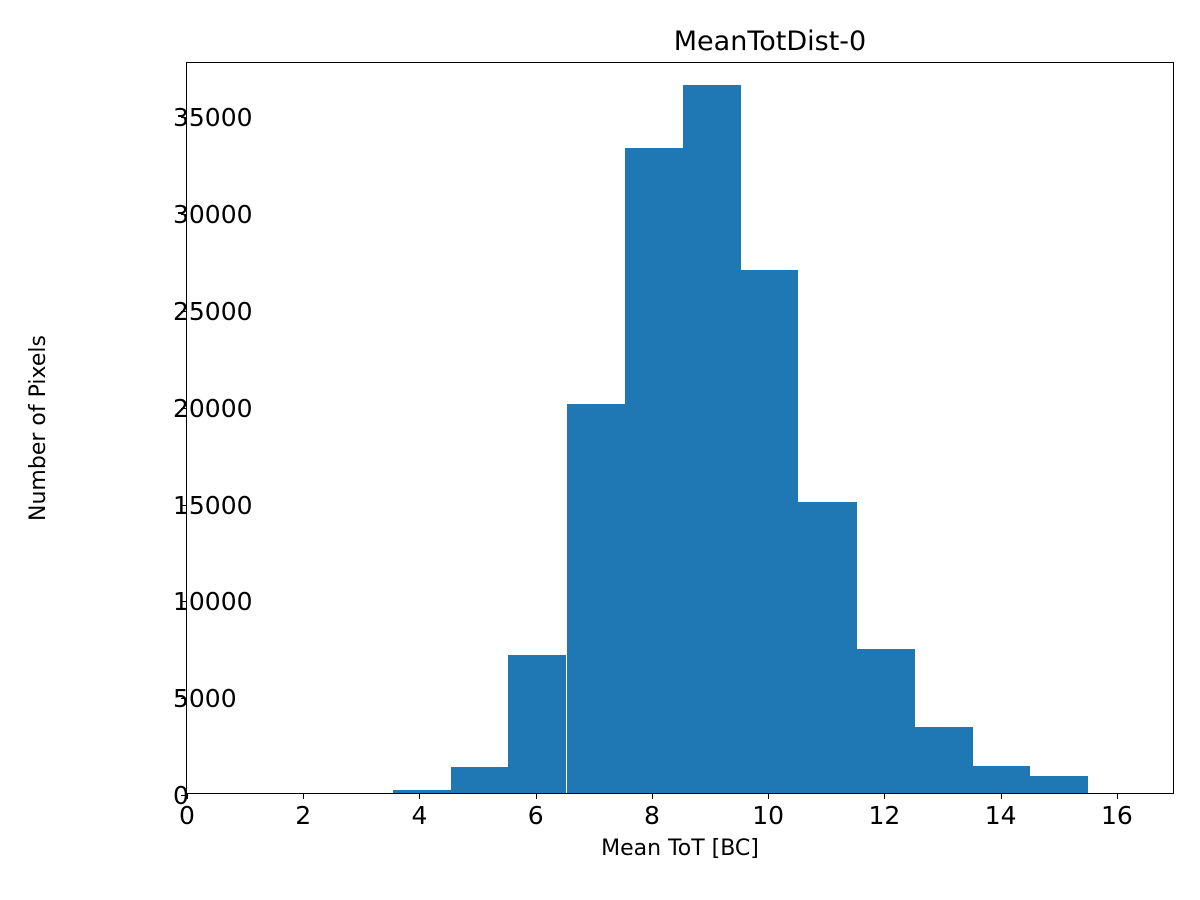  Describe the element at coordinates (419, 815) in the screenshot. I see `x-tick-label: 4` at that location.